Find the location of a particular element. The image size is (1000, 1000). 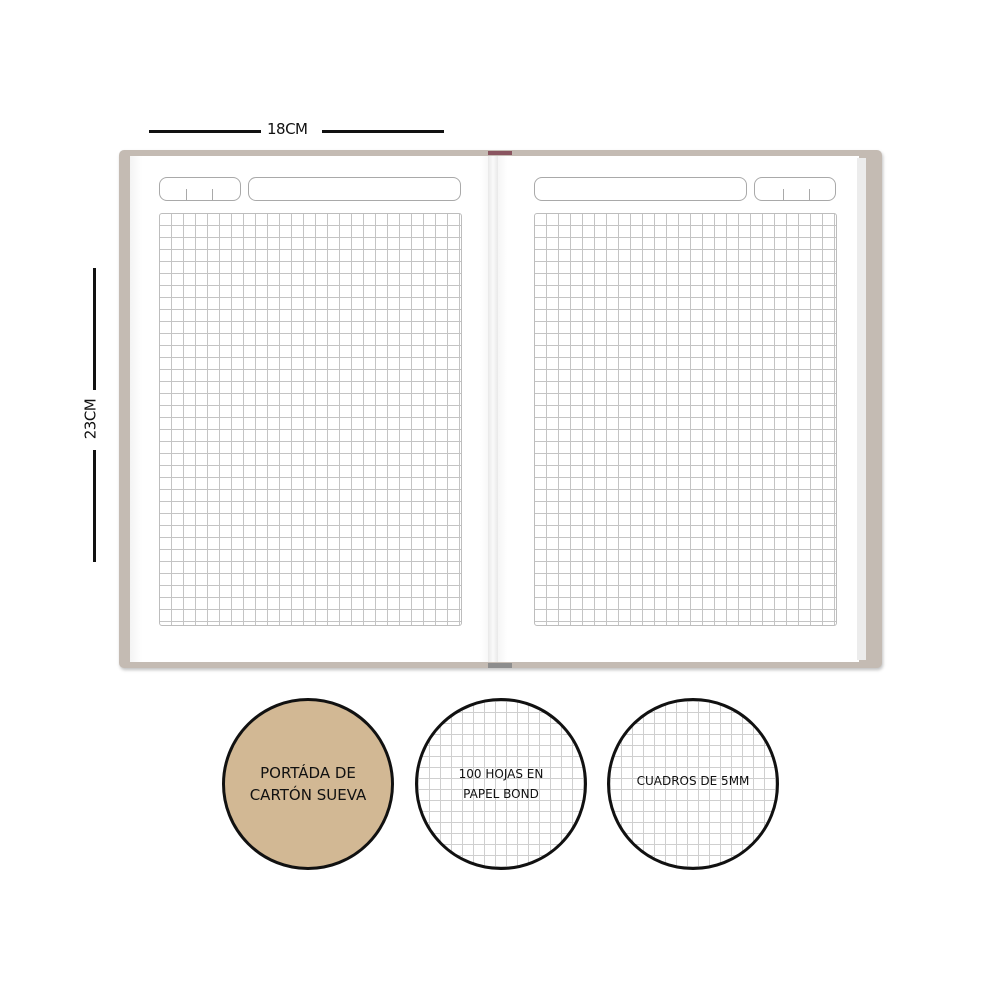

feature-sheet-count: 100 HOJAS EN PAPEL BOND is located at coordinates (501, 784).